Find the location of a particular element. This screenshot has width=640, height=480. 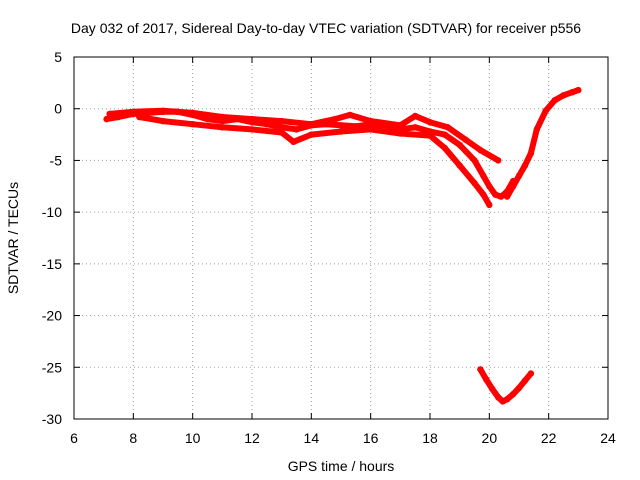

x-tick-label: 24 is located at coordinates (608, 438).